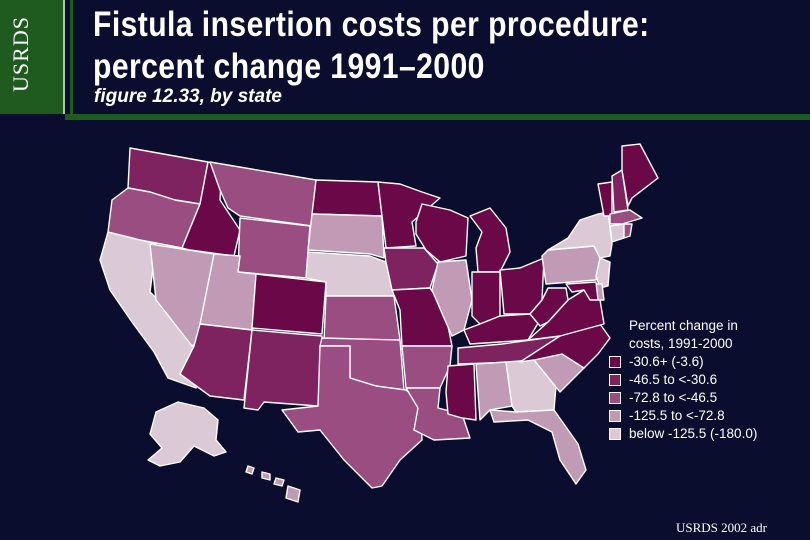  I want to click on state-WV, so click(549, 307).